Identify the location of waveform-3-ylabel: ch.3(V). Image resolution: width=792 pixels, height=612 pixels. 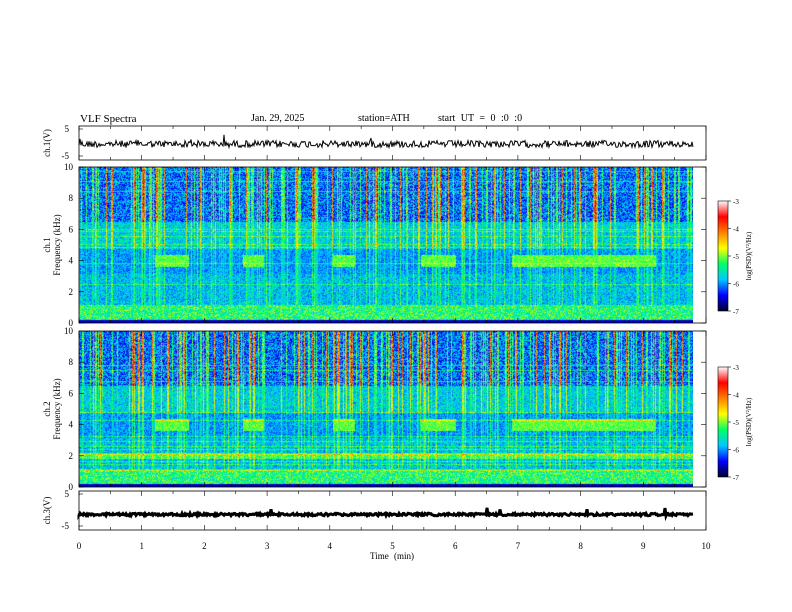
(47, 511).